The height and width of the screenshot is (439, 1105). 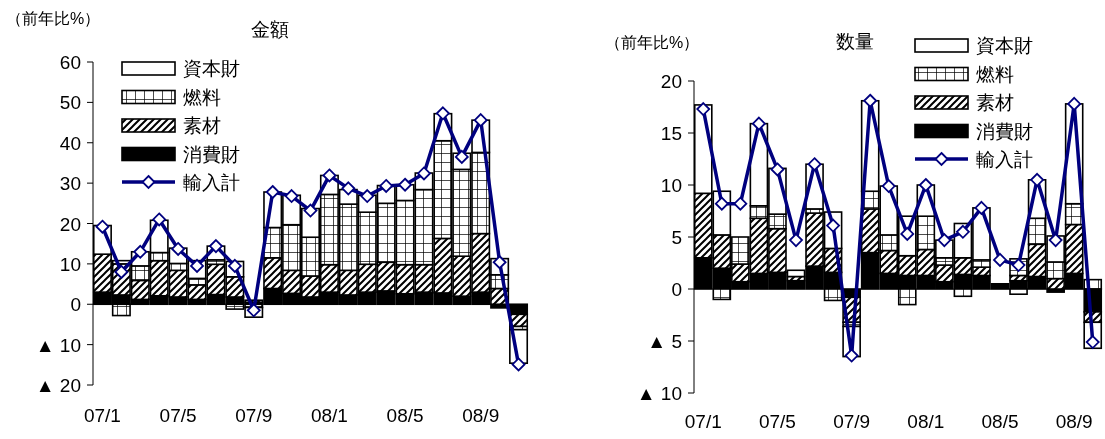 I want to click on y-tick-label: 60, so click(x=70, y=62).